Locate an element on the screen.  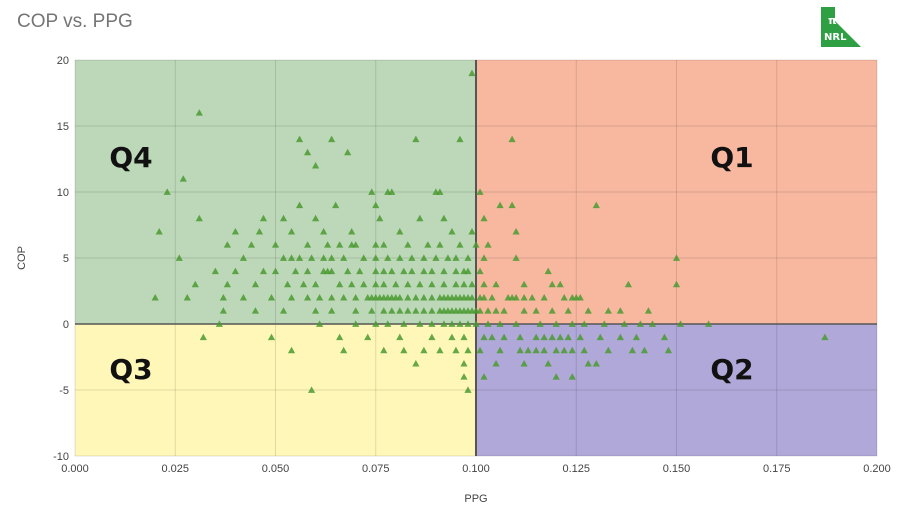
logo-pi: π is located at coordinates (832, 20).